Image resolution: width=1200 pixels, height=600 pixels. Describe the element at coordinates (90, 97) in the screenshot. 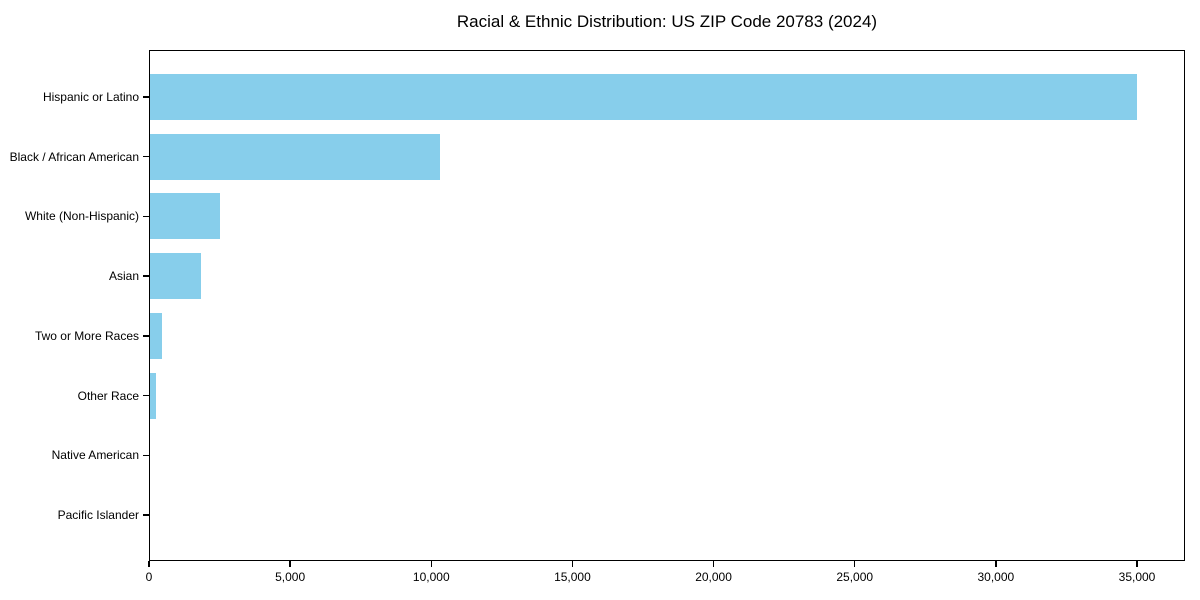

I see `y-axis-category-label: Hispanic or Latino` at that location.